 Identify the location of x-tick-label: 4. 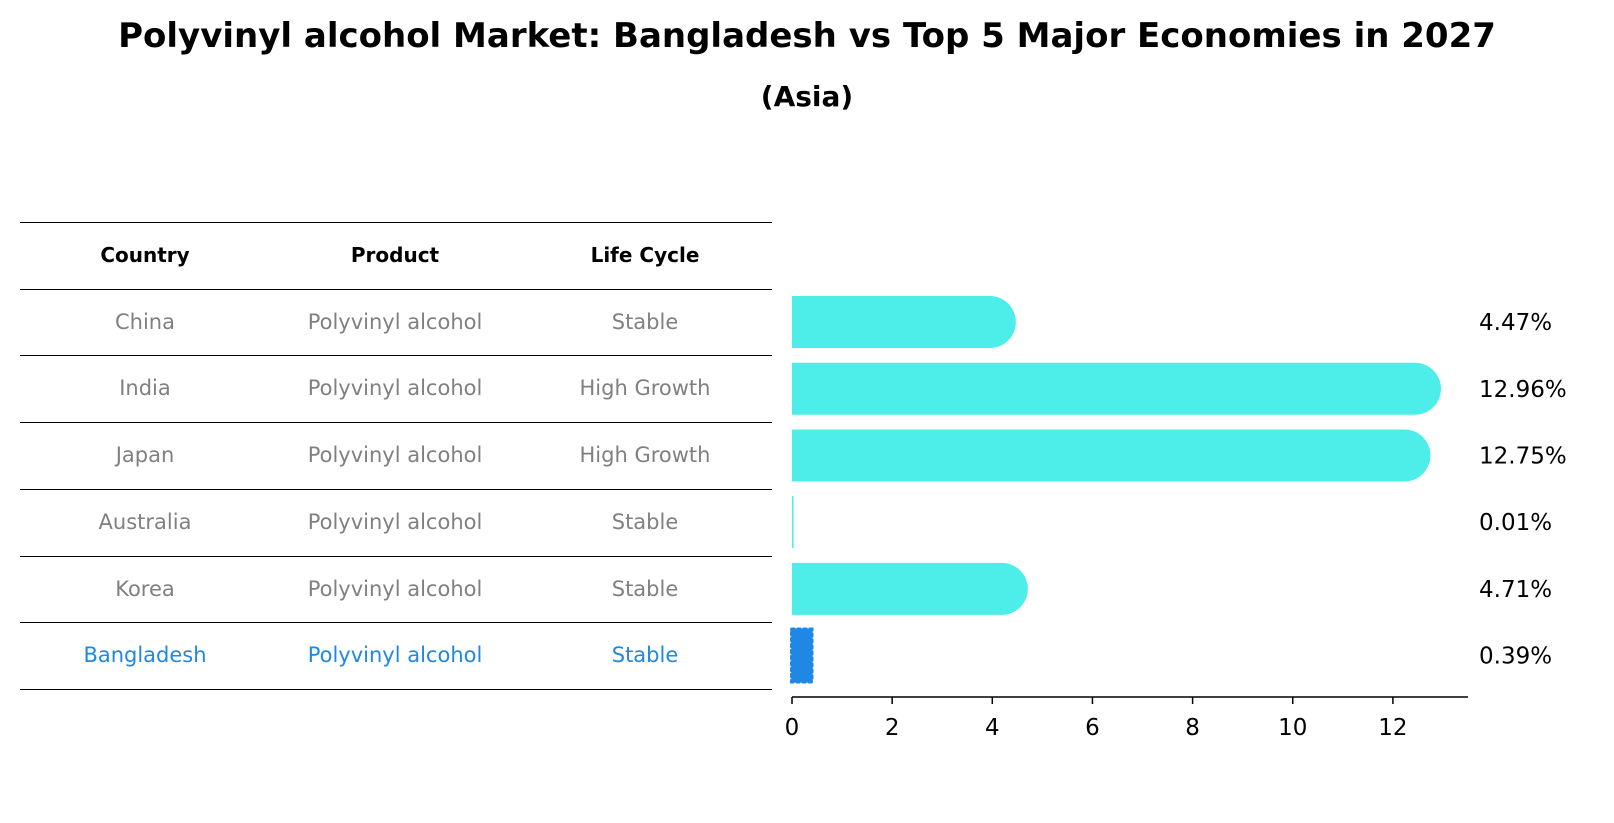
(992, 728).